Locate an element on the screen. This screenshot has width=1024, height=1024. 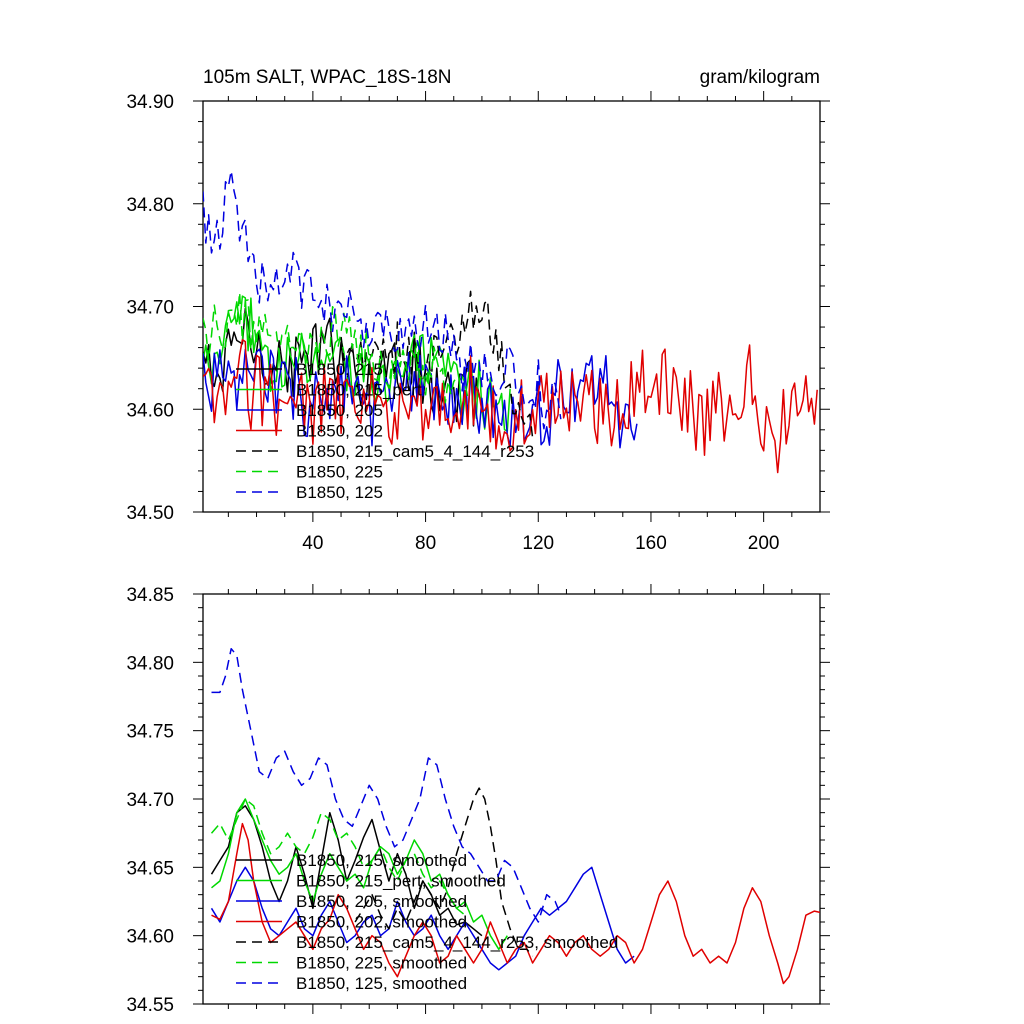
legend-label: B1850, 202 is located at coordinates (339, 431).